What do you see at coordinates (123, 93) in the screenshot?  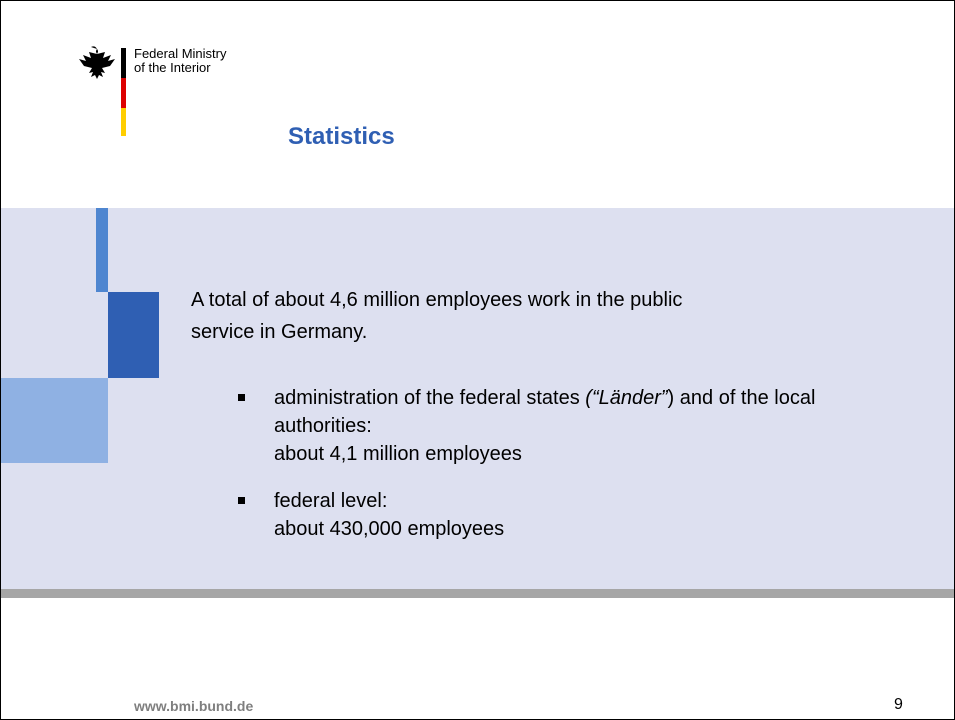 I see `flag-red` at bounding box center [123, 93].